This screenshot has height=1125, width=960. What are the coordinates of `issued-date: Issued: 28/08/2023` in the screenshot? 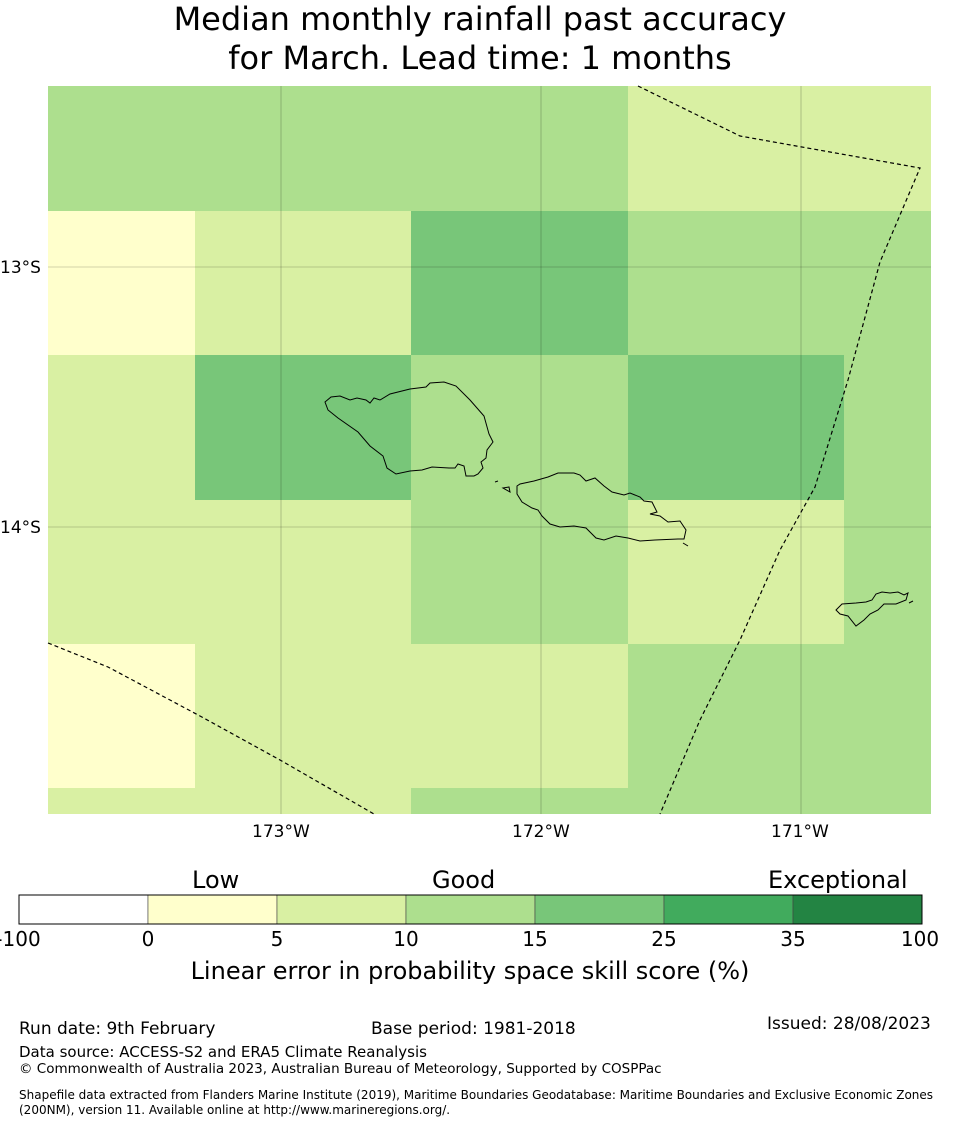 It's located at (849, 1024).